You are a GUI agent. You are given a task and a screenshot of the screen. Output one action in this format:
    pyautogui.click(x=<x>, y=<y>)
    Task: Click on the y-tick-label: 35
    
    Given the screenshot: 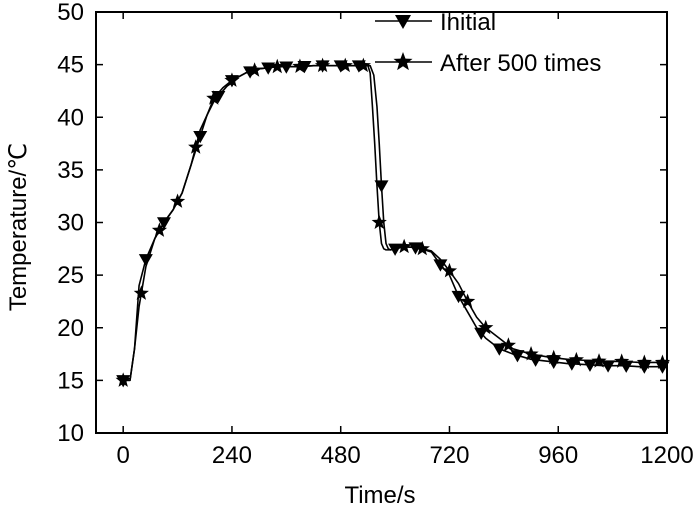 What is the action you would take?
    pyautogui.click(x=70, y=170)
    